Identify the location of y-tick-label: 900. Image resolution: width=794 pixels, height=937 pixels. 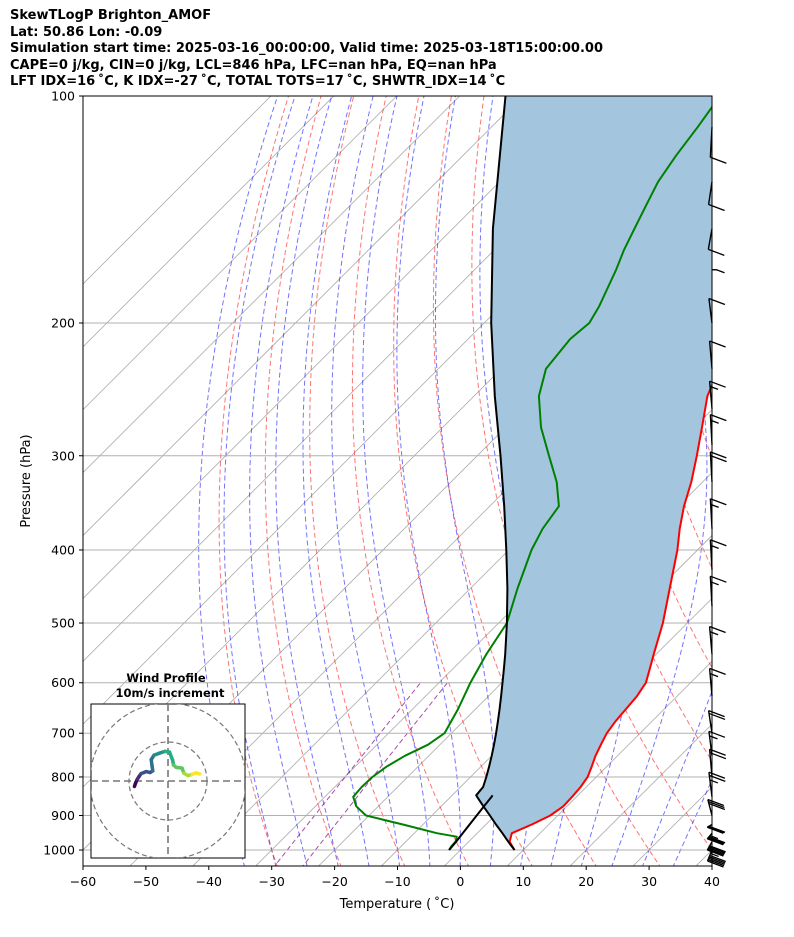
(63, 815).